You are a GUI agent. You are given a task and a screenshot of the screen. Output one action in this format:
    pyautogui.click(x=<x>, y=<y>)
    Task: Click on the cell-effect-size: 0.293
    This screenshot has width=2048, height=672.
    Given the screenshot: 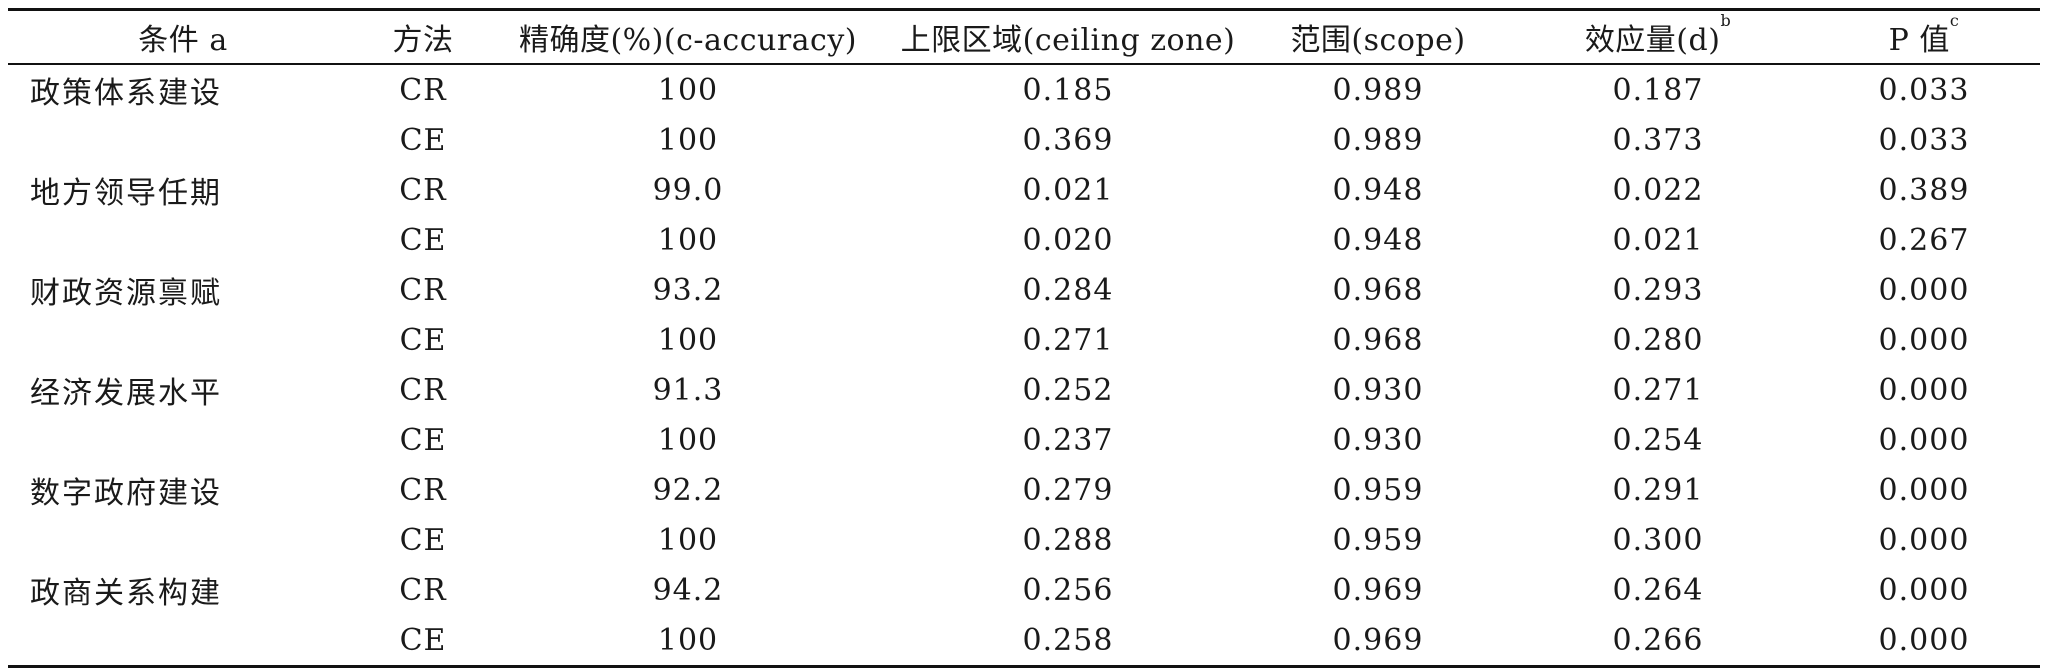 What is the action you would take?
    pyautogui.click(x=1658, y=290)
    